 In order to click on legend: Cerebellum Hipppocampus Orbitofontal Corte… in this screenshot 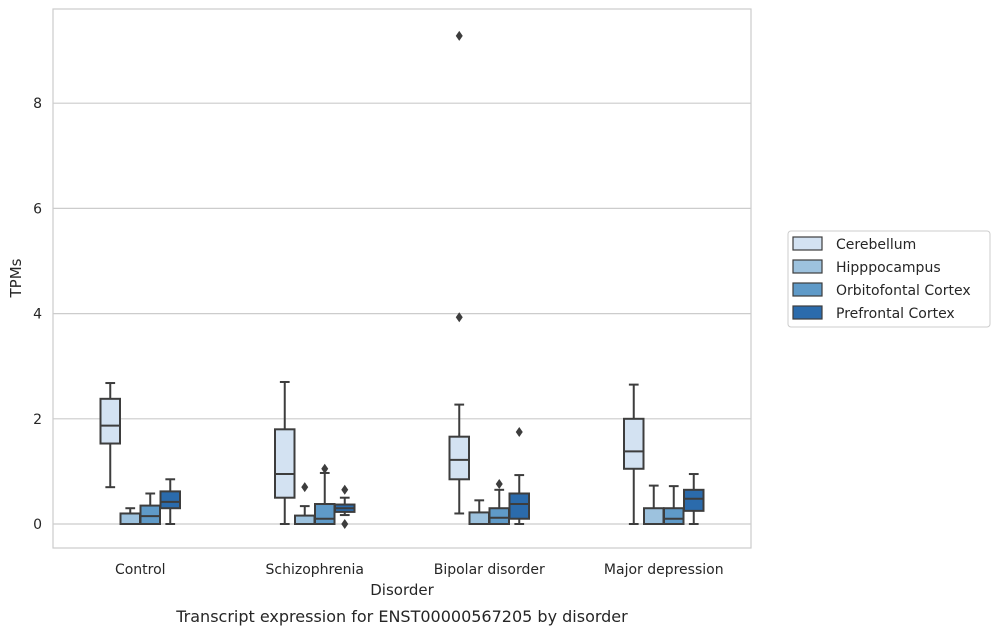, I will do `click(889, 279)`.